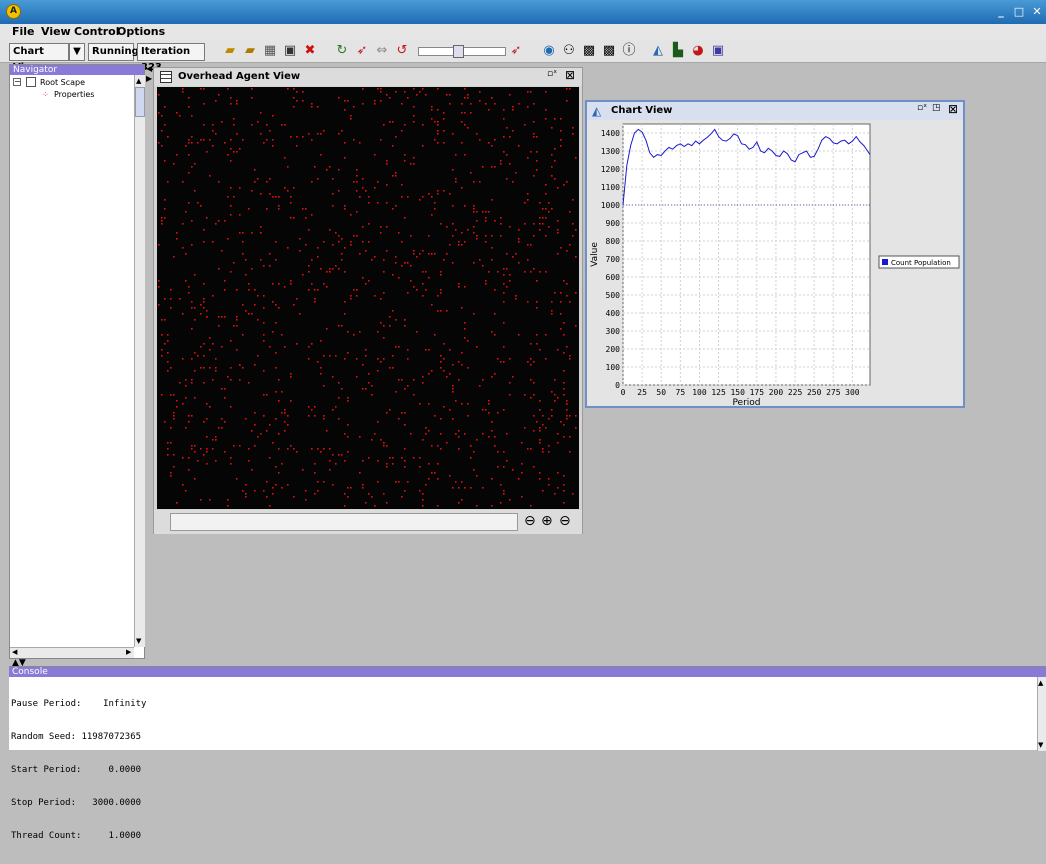  Describe the element at coordinates (1001, 11) in the screenshot. I see `minimize-icon: _` at that location.